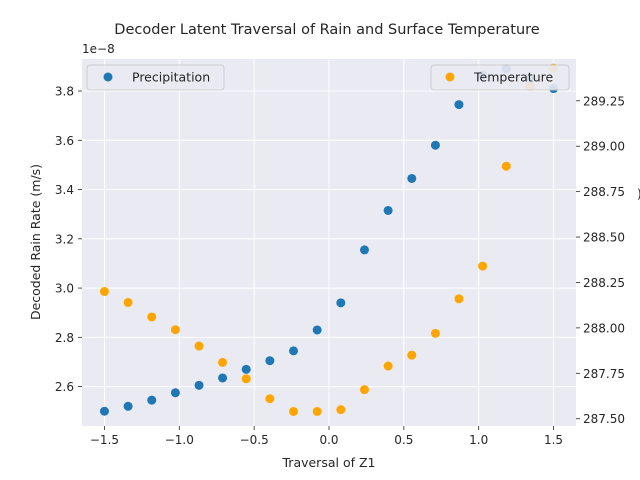 Image resolution: width=640 pixels, height=480 pixels. Describe the element at coordinates (64, 387) in the screenshot. I see `left-tick-label: 2.6` at that location.